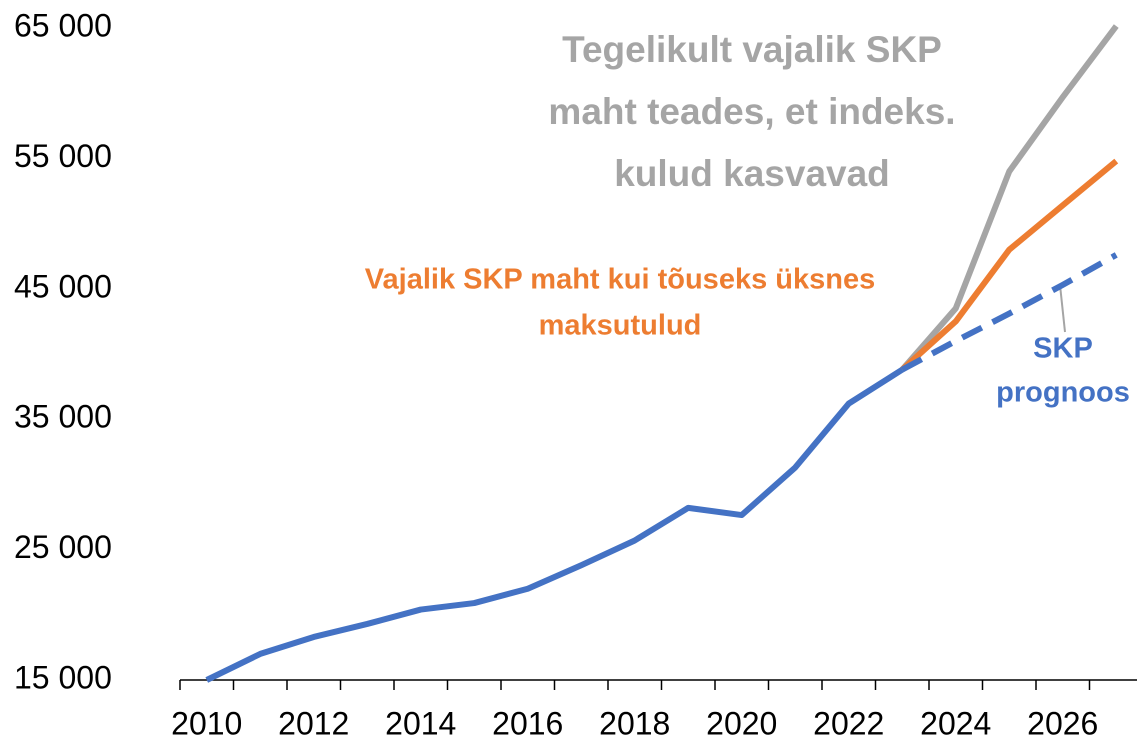 This screenshot has height=747, width=1137. I want to click on leader-line, so click(1062, 308).